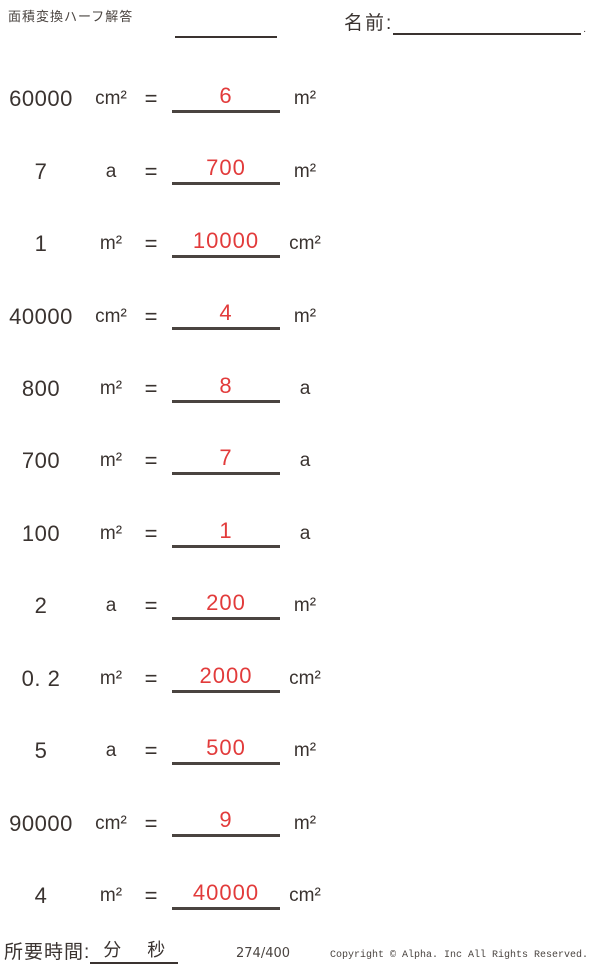 The height and width of the screenshot is (967, 600). I want to click on answer-text: 2000, so click(226, 675).